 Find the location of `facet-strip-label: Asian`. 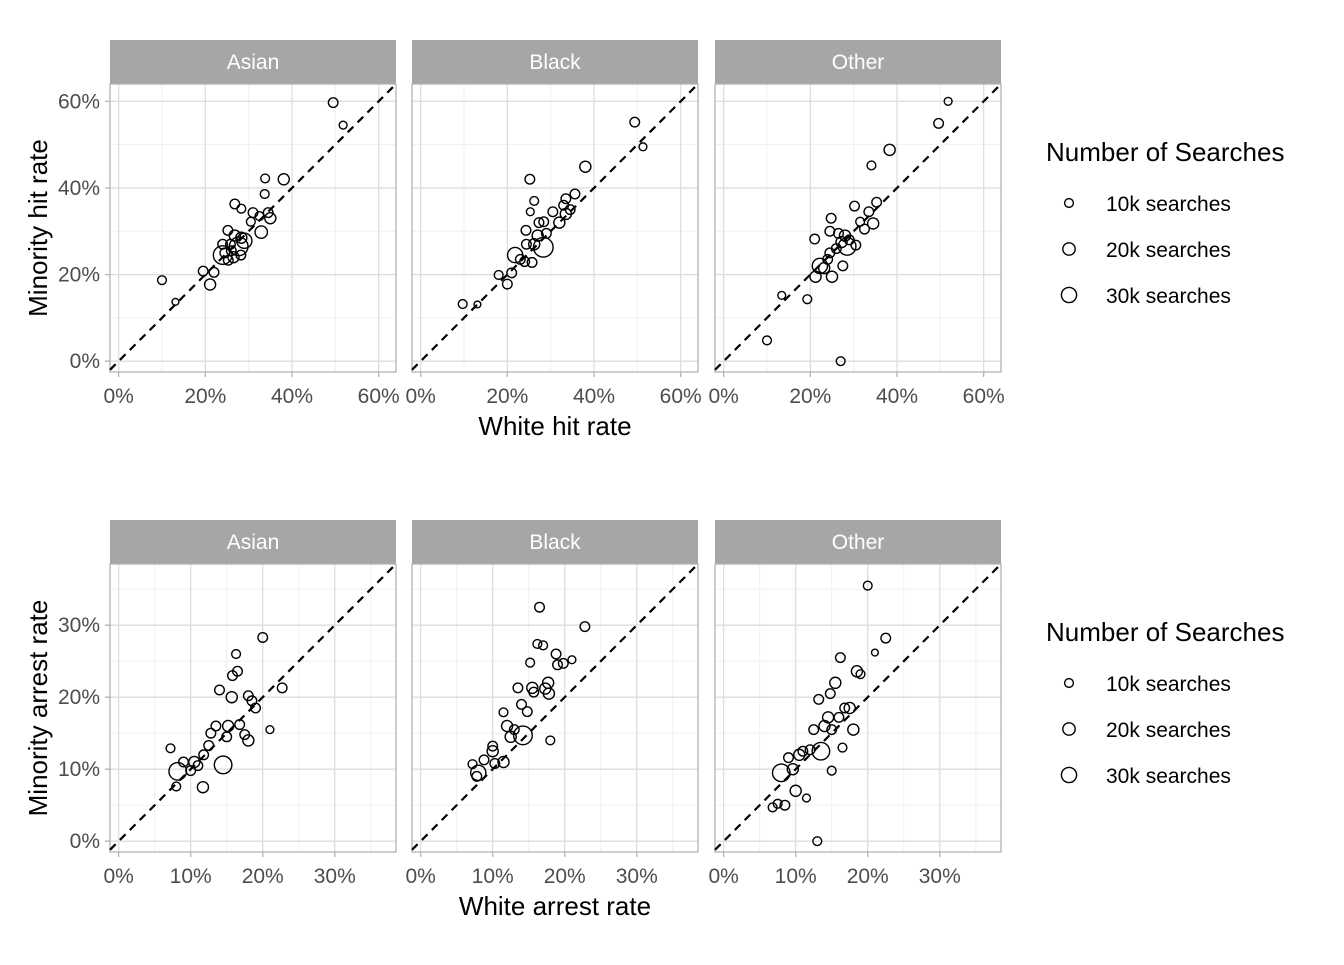

facet-strip-label: Asian is located at coordinates (253, 542).